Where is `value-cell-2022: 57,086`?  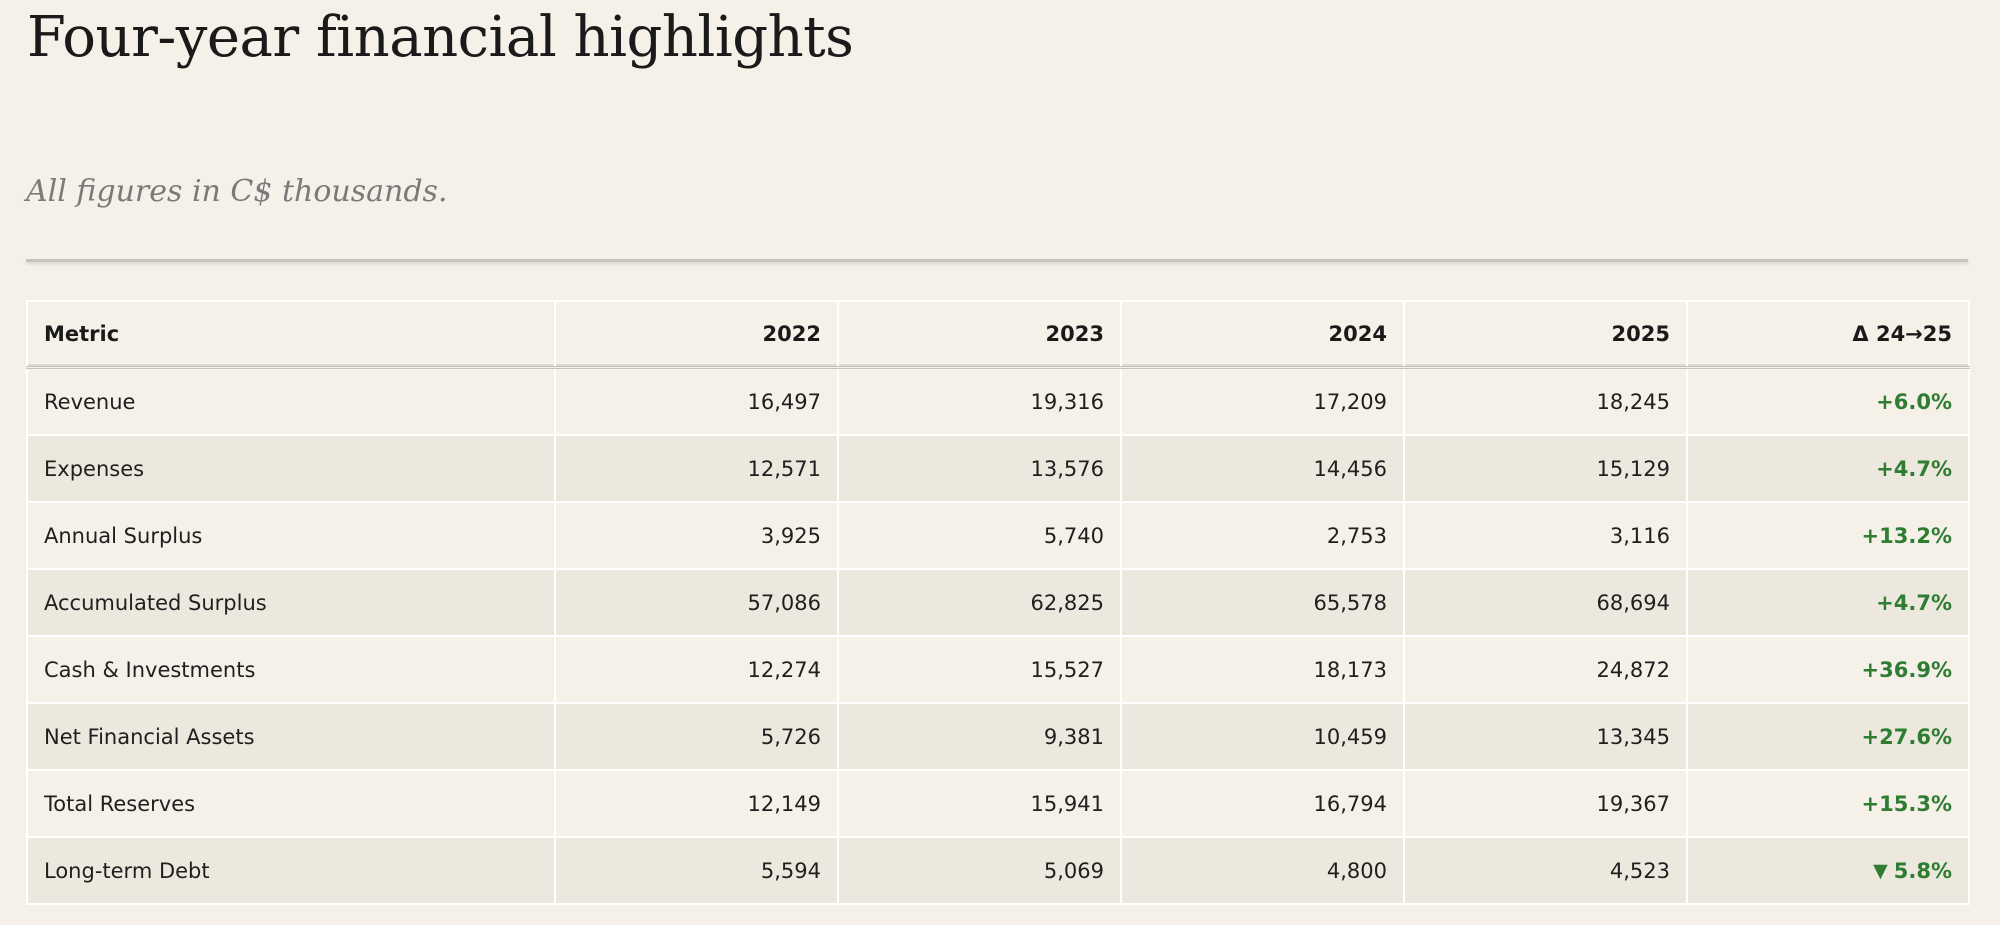
value-cell-2022: 57,086 is located at coordinates (696, 602).